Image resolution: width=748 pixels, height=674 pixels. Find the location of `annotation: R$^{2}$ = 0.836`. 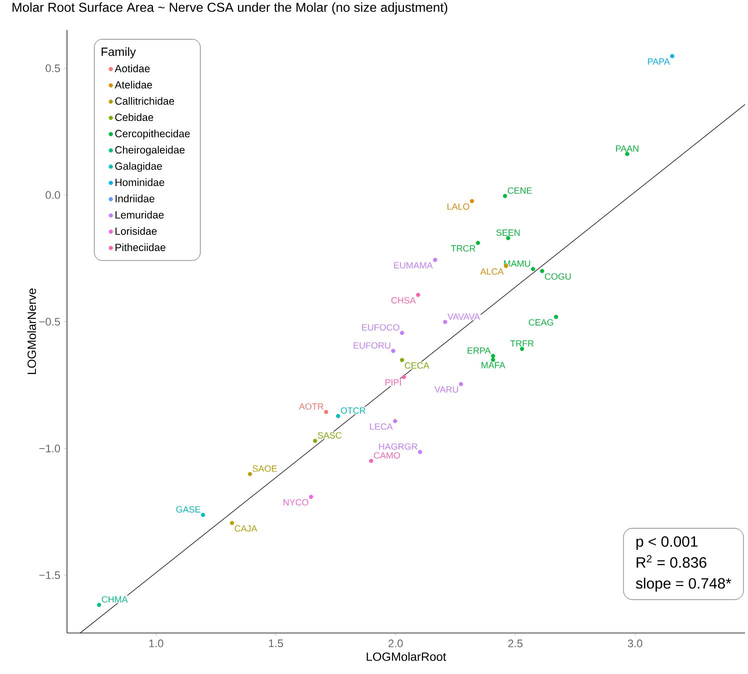

annotation: R$^{2}$ = 0.836 is located at coordinates (671, 561).